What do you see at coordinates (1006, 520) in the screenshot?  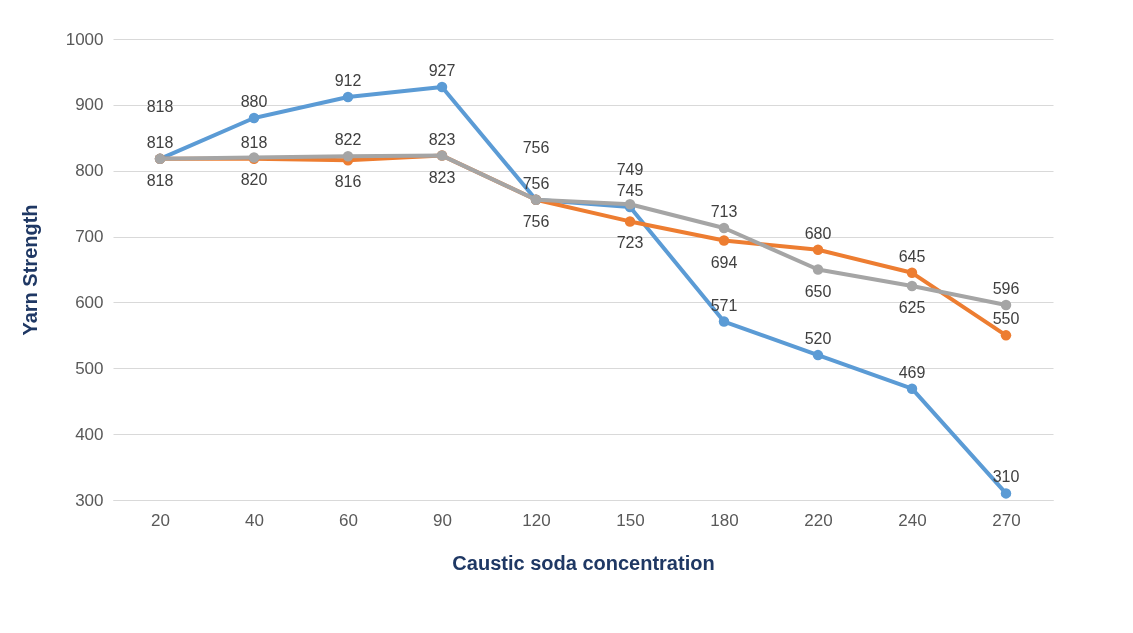 I see `x-tick-label: 270` at bounding box center [1006, 520].